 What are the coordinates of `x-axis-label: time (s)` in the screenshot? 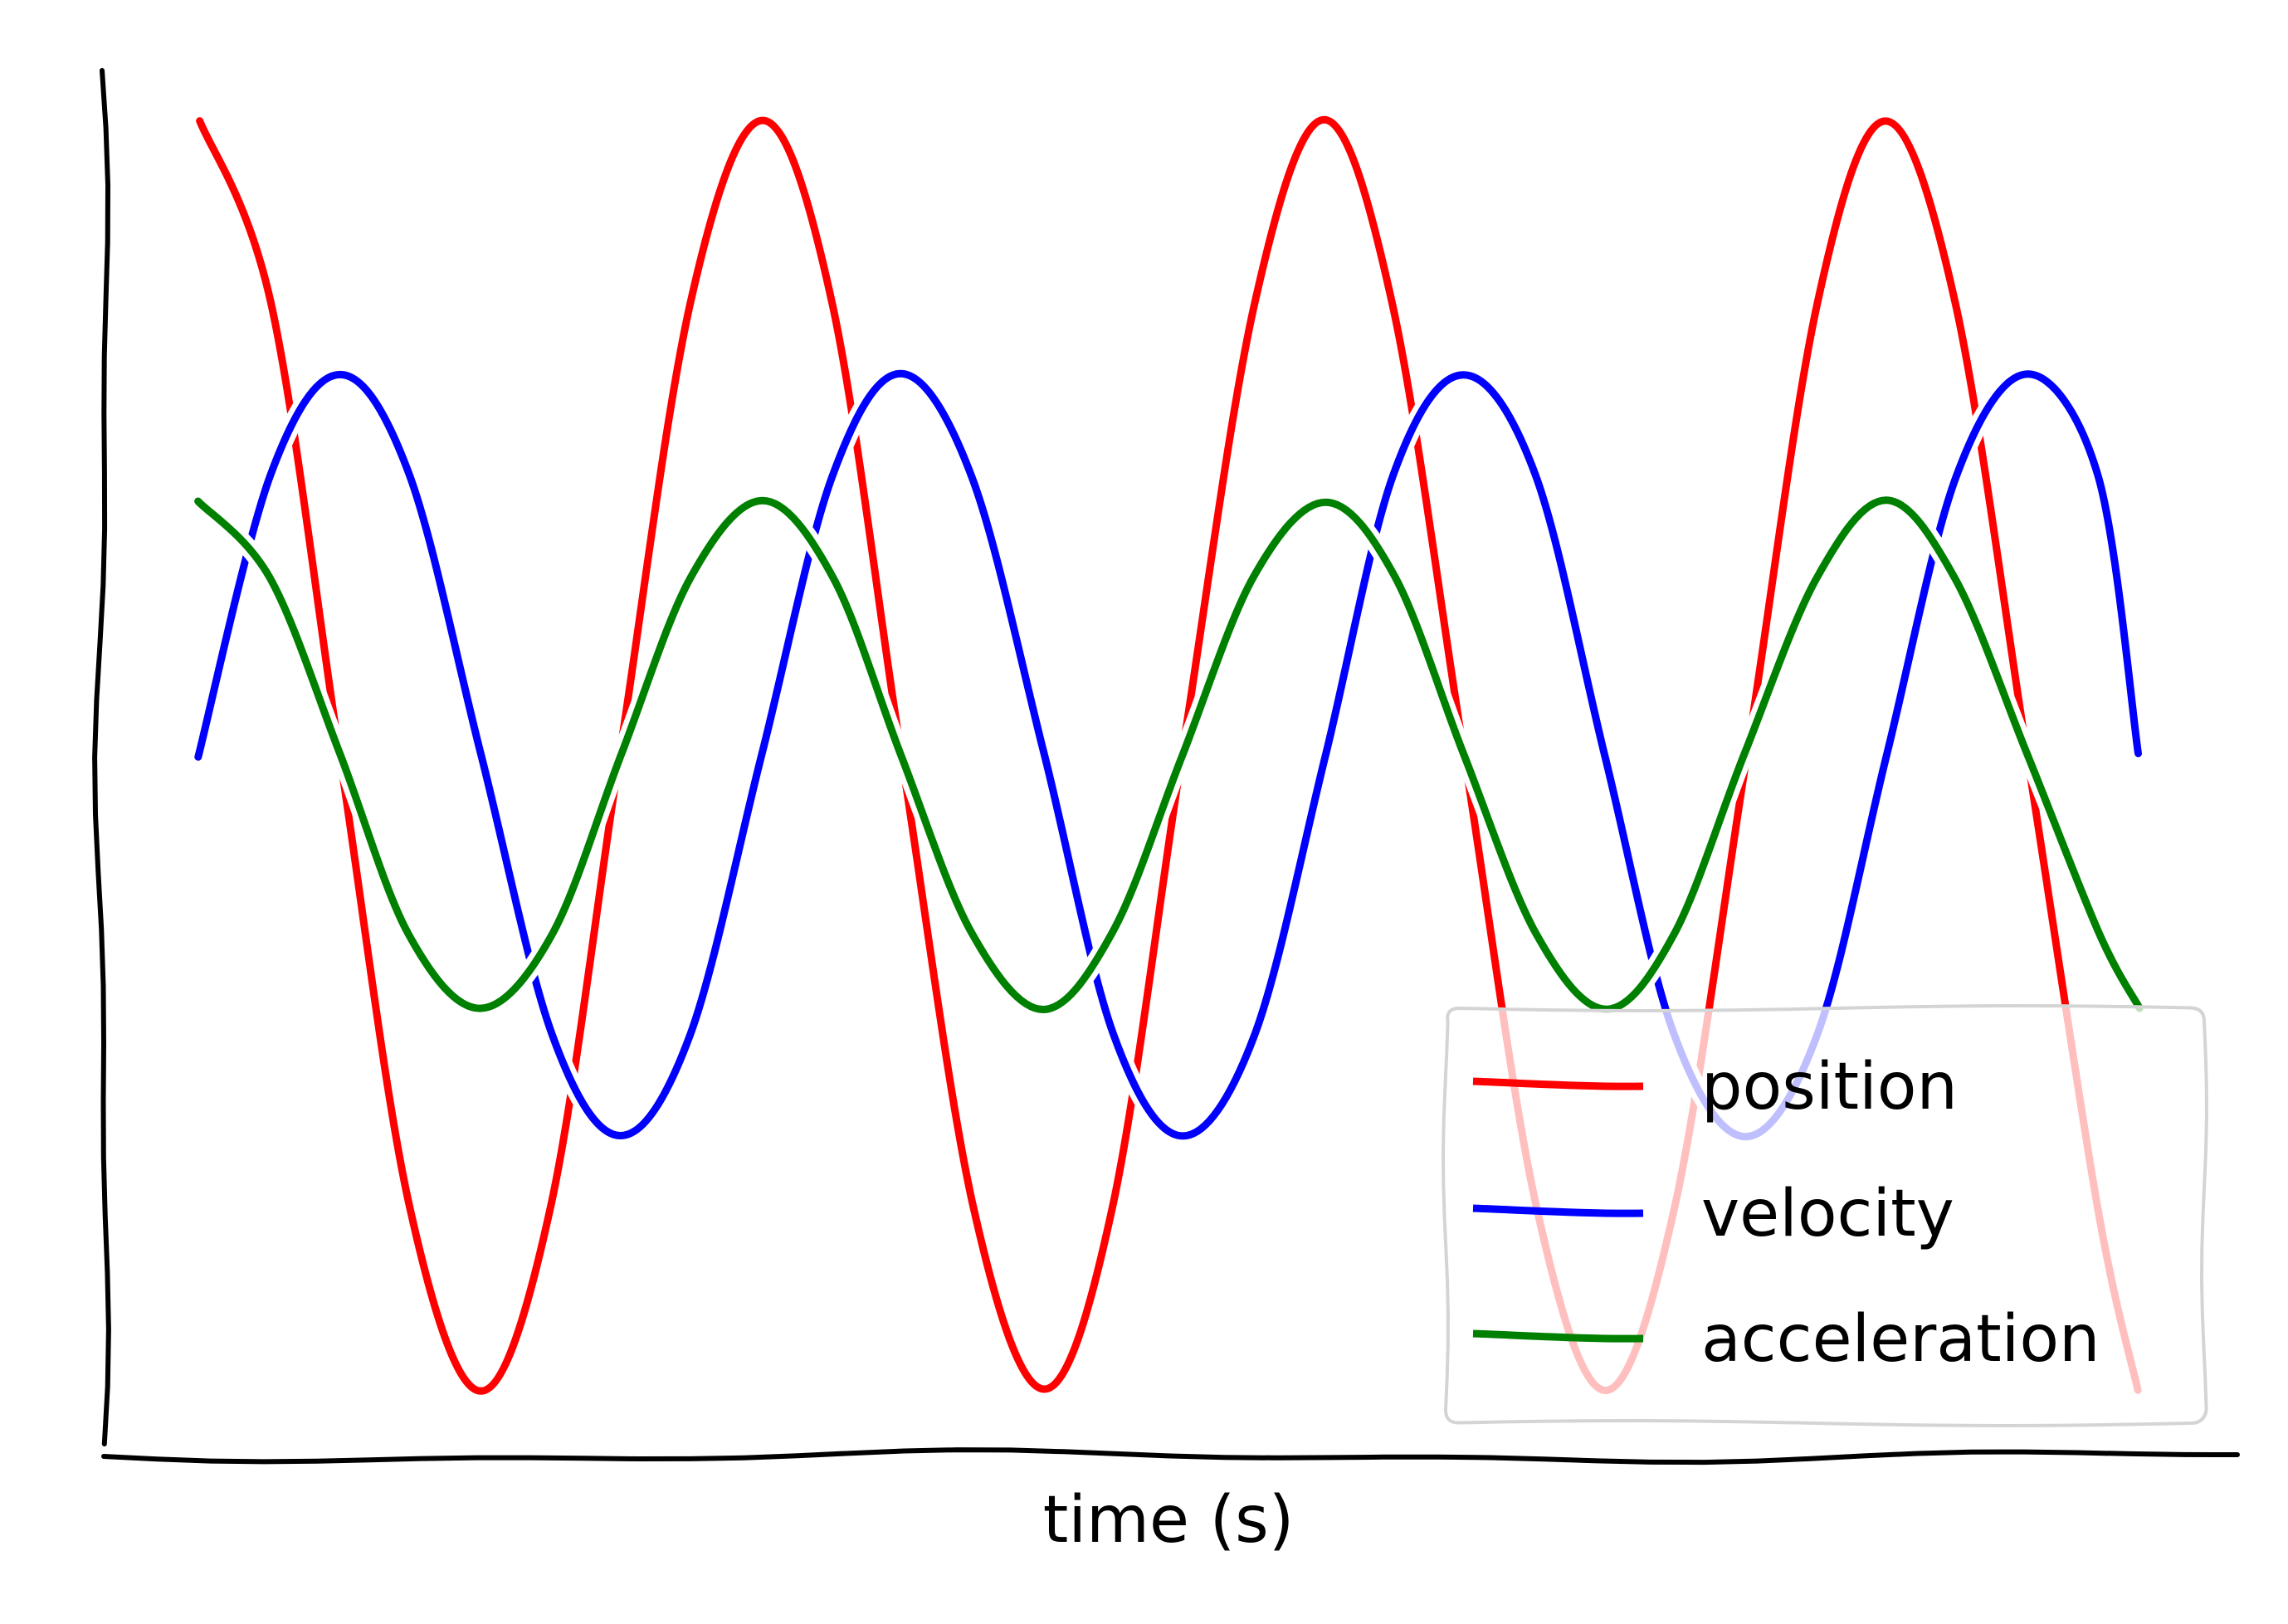 It's located at (1169, 1520).